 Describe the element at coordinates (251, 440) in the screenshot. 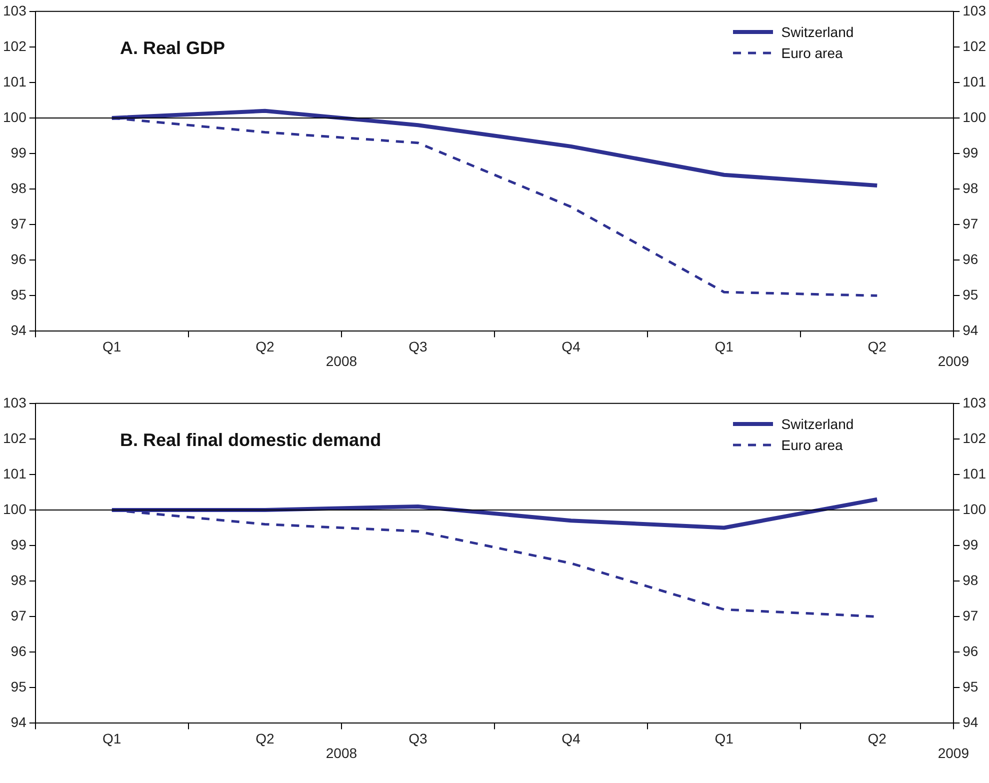

I see `text: B. Real final domestic demand` at that location.